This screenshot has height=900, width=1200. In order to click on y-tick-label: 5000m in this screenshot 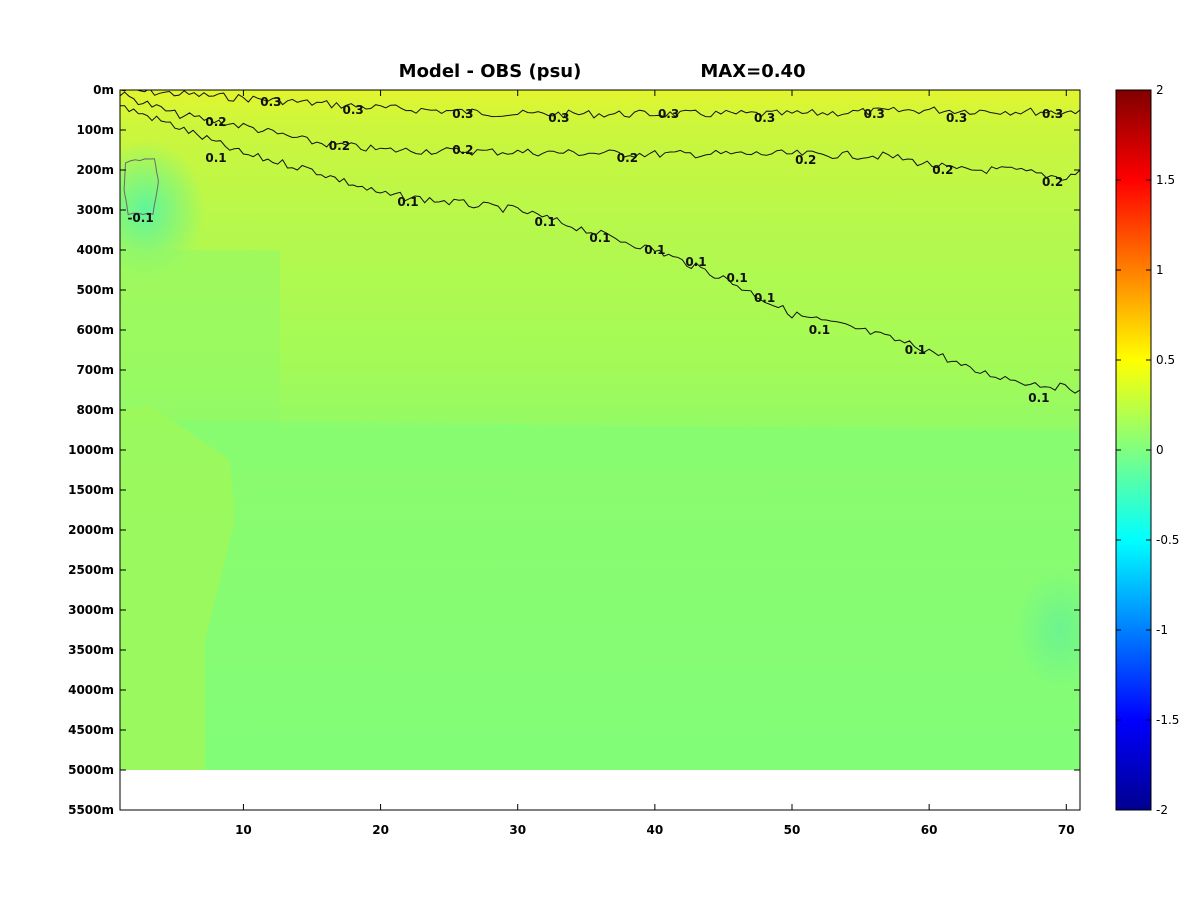, I will do `click(91, 770)`.